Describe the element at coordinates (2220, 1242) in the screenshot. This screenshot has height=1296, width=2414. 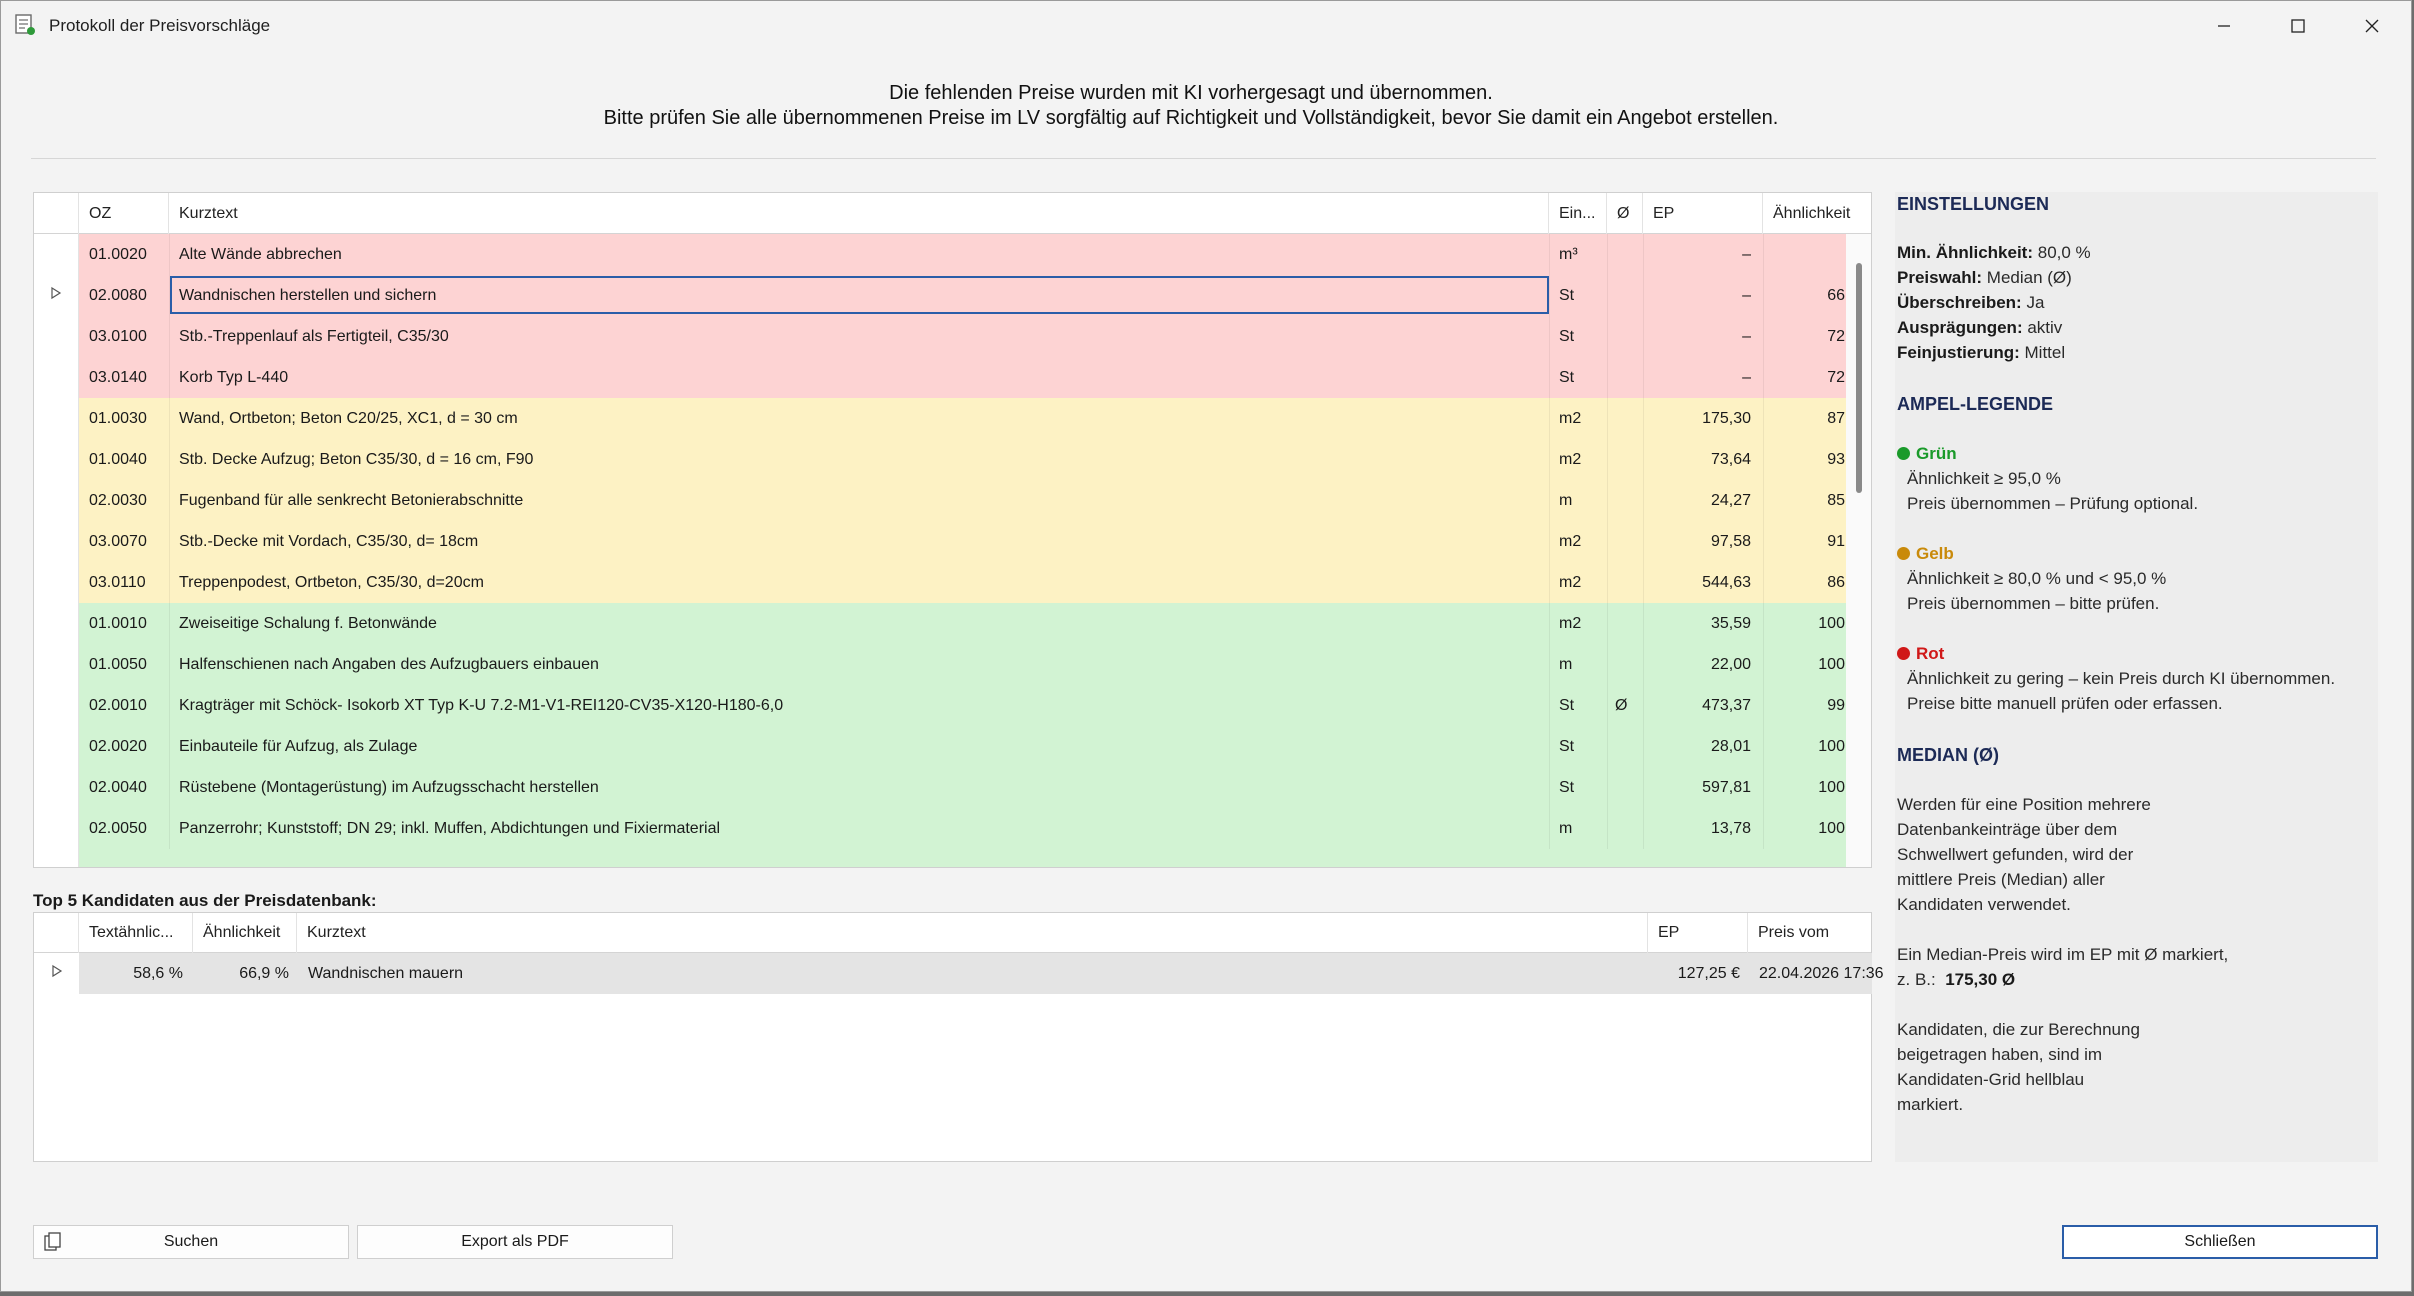
I see `close-button: Schließen` at that location.